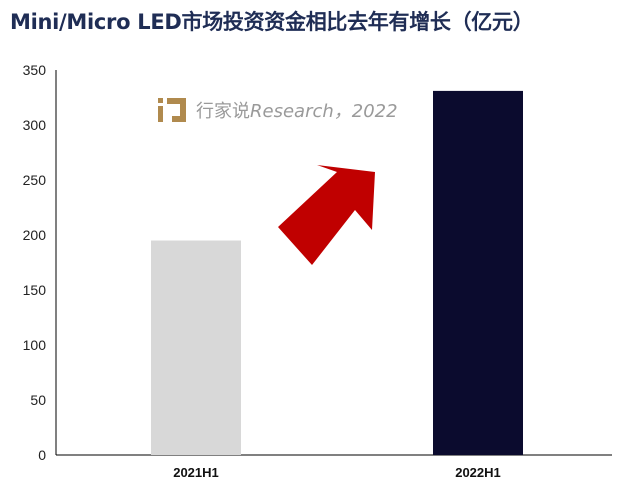 Image resolution: width=624 pixels, height=491 pixels. What do you see at coordinates (478, 472) in the screenshot?
I see `x-tick-label: 2022H1` at bounding box center [478, 472].